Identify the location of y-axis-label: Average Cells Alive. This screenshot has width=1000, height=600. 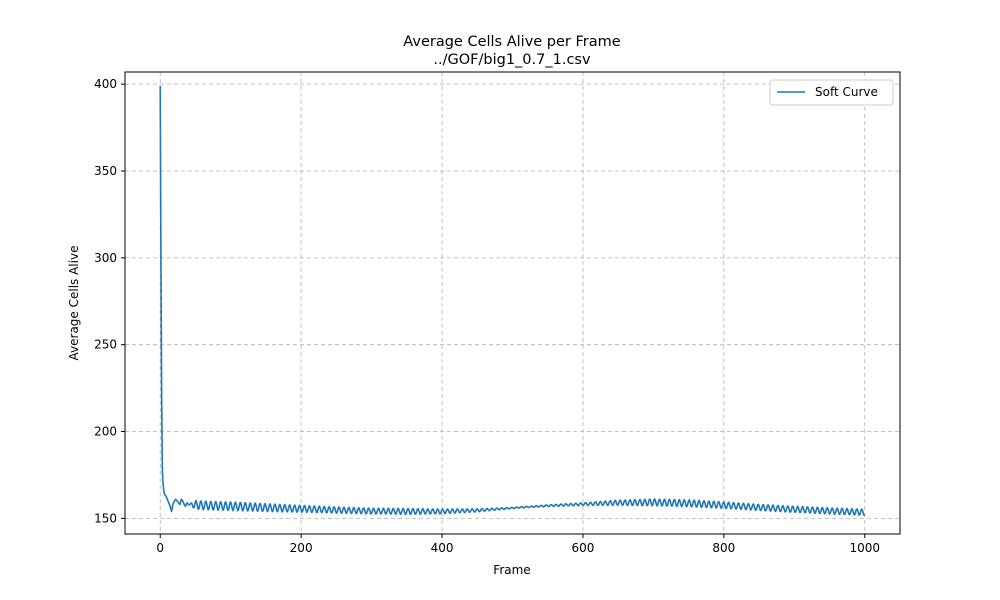
(74, 303).